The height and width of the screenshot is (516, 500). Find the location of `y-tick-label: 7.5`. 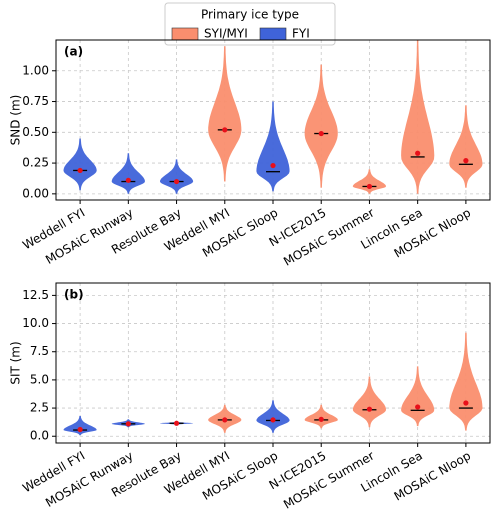

y-tick-label: 7.5 is located at coordinates (39, 351).